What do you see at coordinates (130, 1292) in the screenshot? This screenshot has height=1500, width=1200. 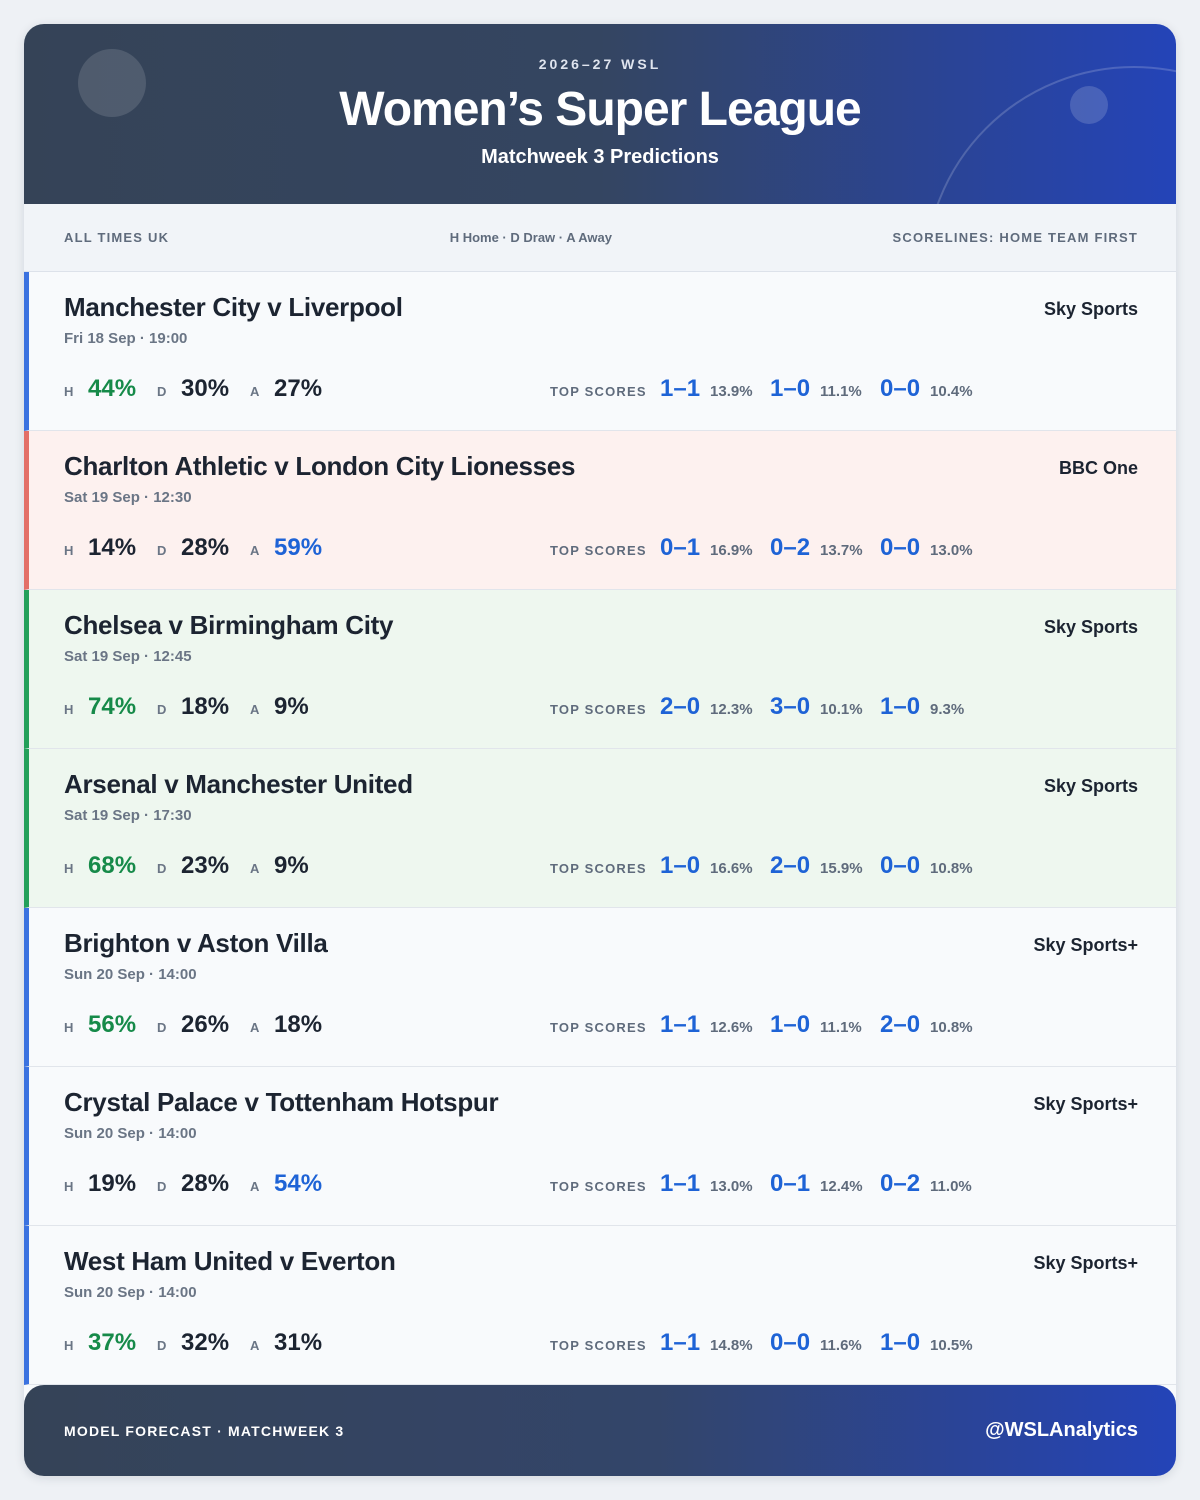 I see `kickoff-time: Sun 20 Sep · 14:00` at bounding box center [130, 1292].